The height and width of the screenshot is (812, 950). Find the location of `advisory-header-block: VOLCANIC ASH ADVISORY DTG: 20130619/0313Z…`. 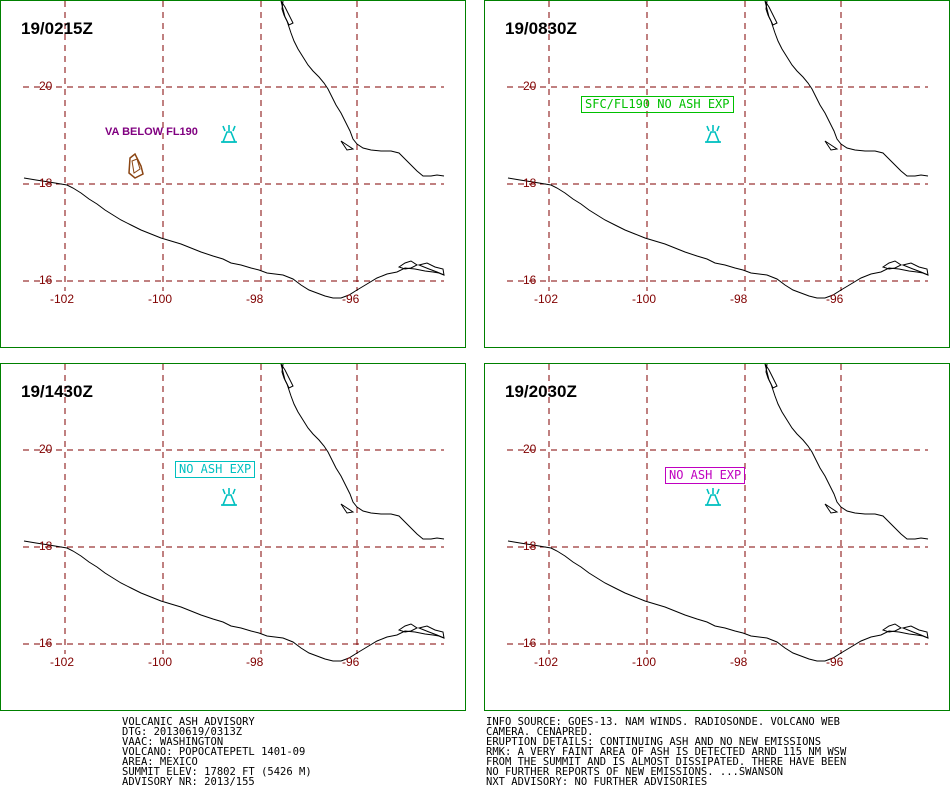

advisory-header-block: VOLCANIC ASH ADVISORY DTG: 20130619/0313Z… is located at coordinates (217, 752).